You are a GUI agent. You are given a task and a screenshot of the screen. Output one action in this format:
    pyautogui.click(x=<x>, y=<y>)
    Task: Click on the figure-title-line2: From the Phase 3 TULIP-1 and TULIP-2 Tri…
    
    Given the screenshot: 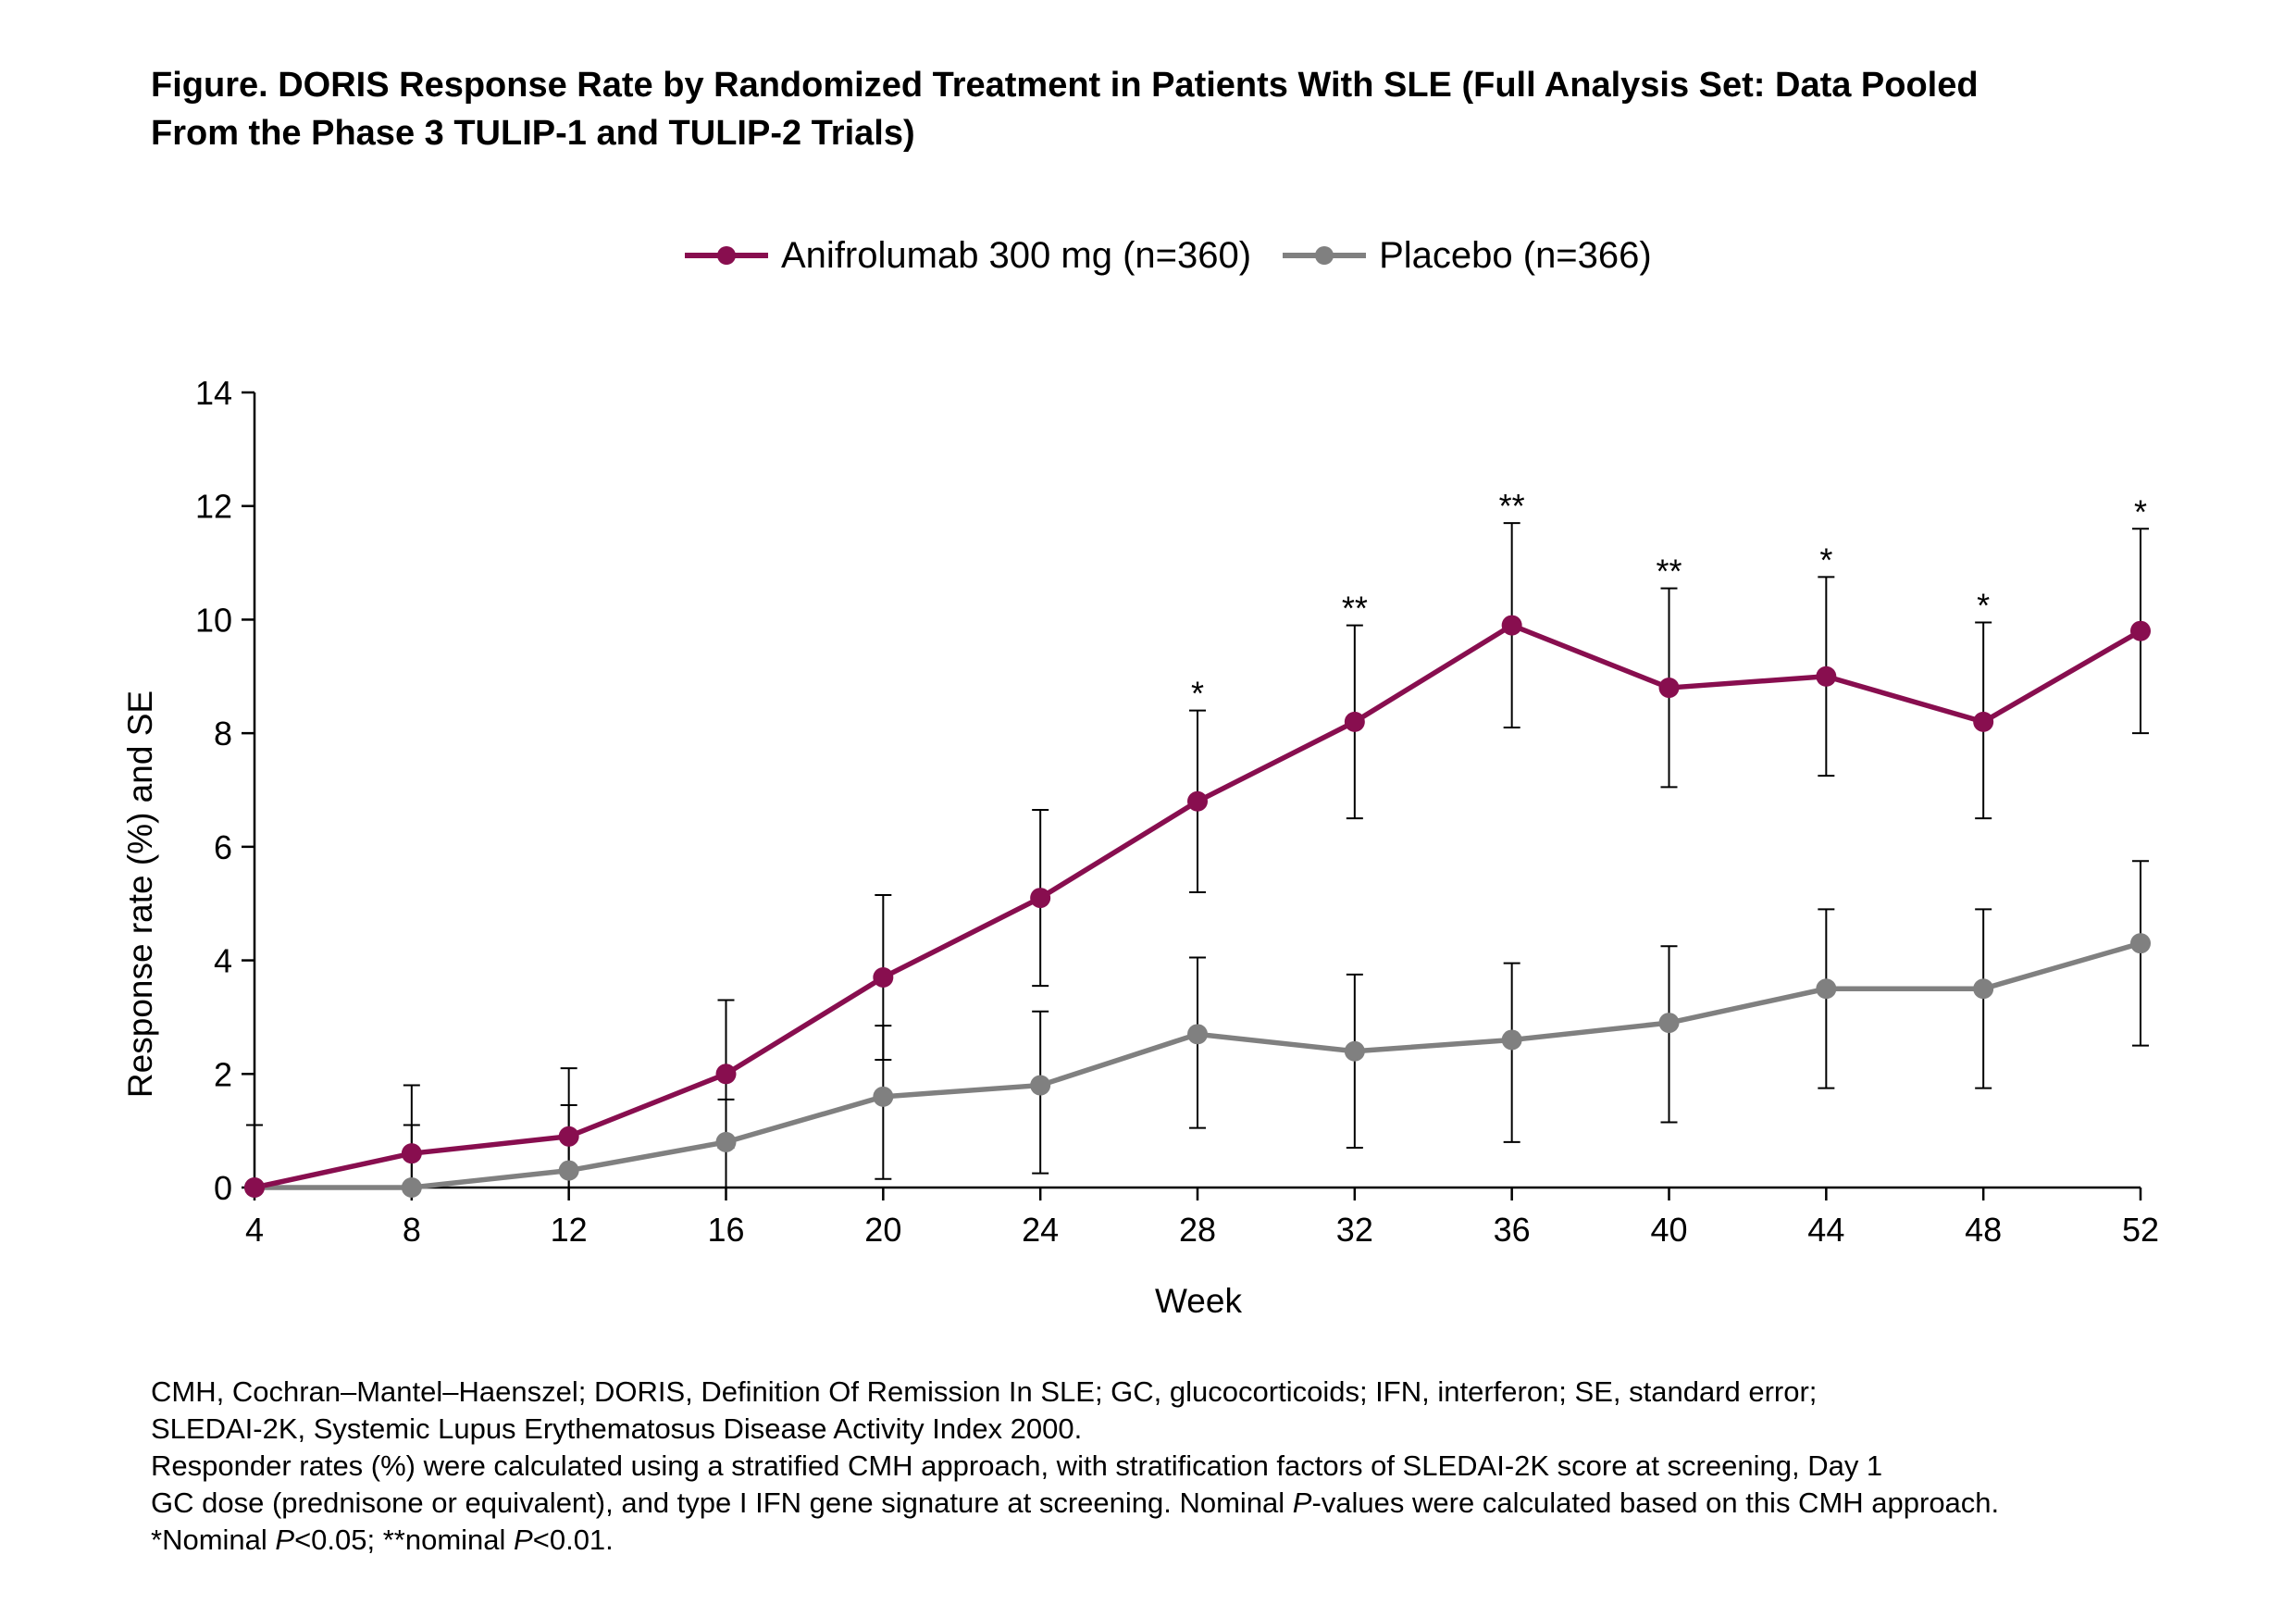 What is the action you would take?
    pyautogui.click(x=533, y=134)
    